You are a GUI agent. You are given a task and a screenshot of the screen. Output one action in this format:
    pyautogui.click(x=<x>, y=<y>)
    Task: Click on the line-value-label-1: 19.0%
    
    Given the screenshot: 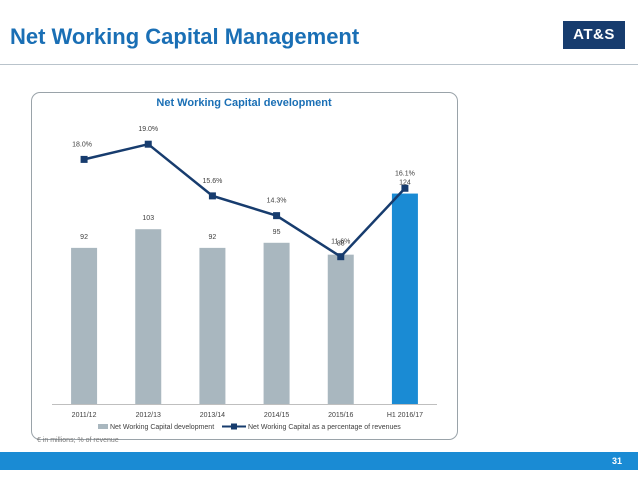 What is the action you would take?
    pyautogui.click(x=148, y=129)
    